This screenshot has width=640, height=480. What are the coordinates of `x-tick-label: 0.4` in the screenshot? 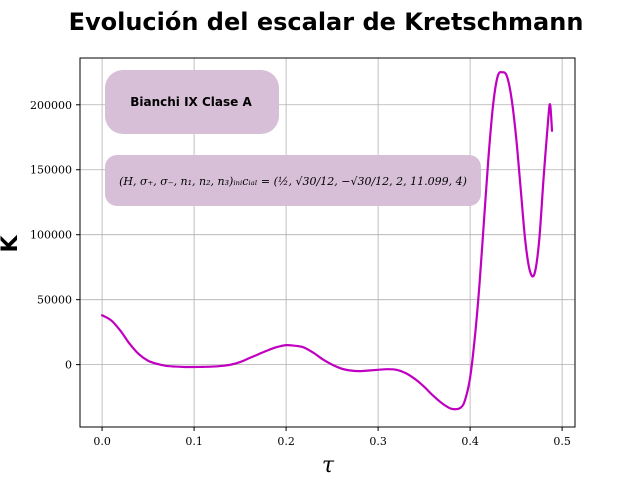 It's located at (470, 441).